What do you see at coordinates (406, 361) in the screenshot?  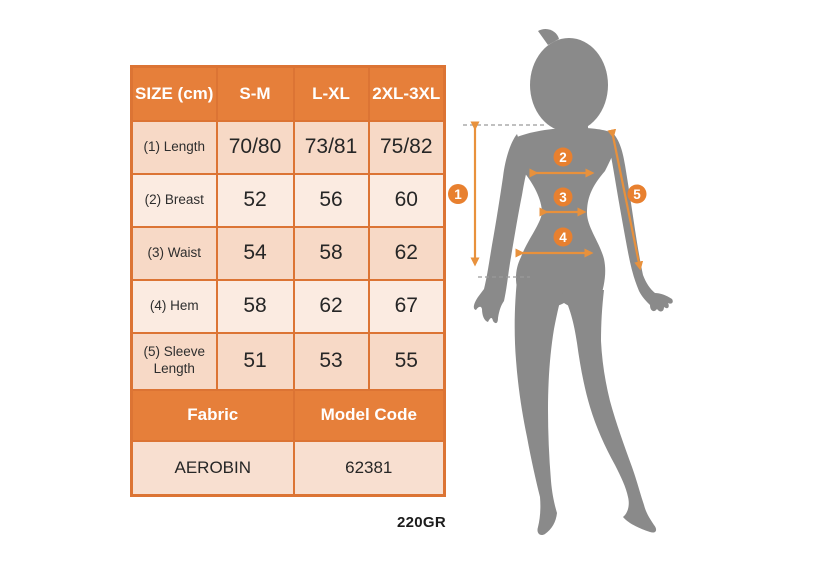 I see `value-sleeve-2xl3xl: 55` at bounding box center [406, 361].